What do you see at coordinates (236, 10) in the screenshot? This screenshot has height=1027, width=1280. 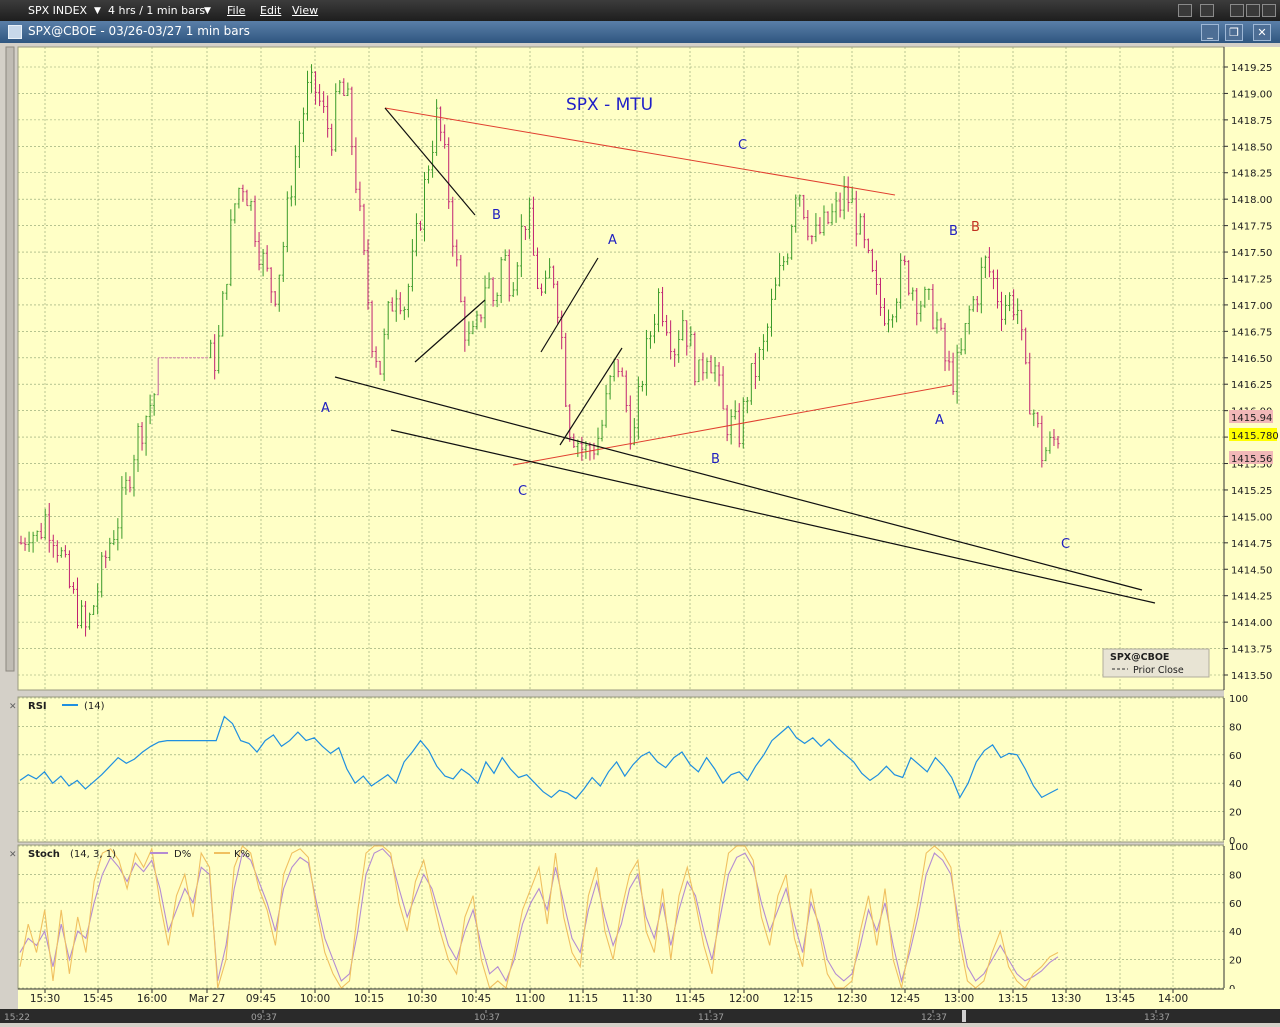 I see `menu-file: File` at bounding box center [236, 10].